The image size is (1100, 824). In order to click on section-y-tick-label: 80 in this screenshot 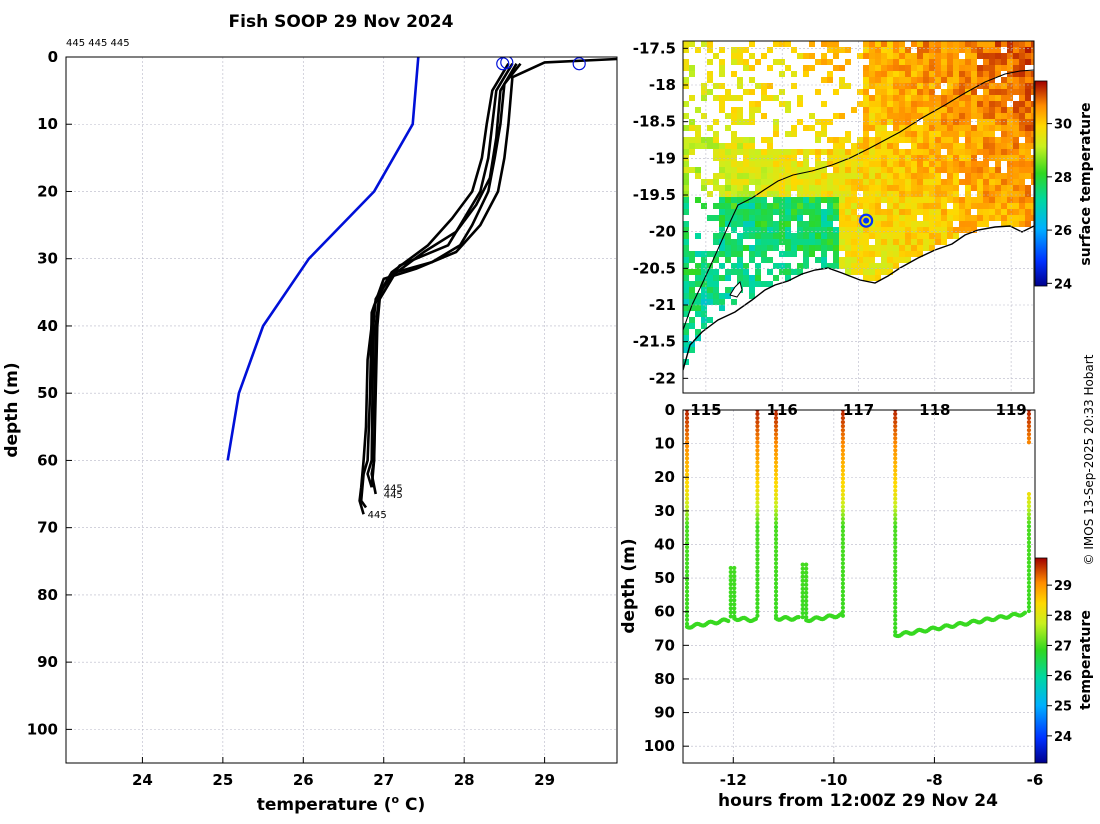, I will do `click(664, 679)`.